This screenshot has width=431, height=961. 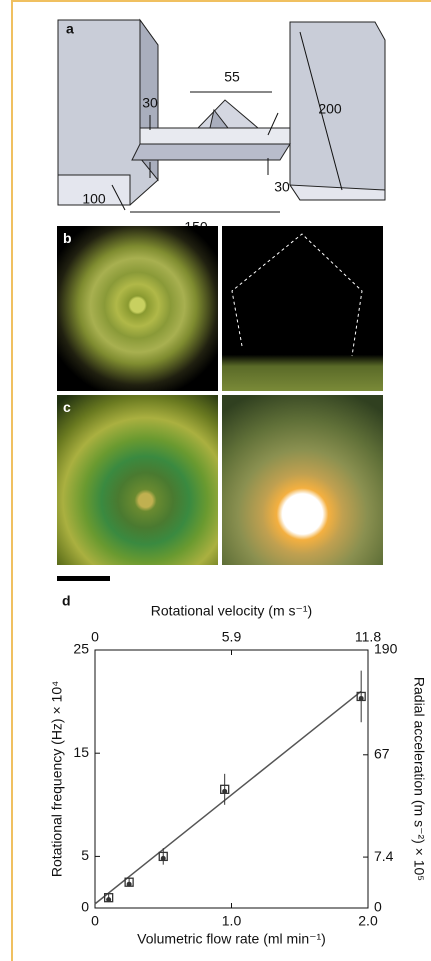 What do you see at coordinates (95, 637) in the screenshot?
I see `x2-tick-label: 0` at bounding box center [95, 637].